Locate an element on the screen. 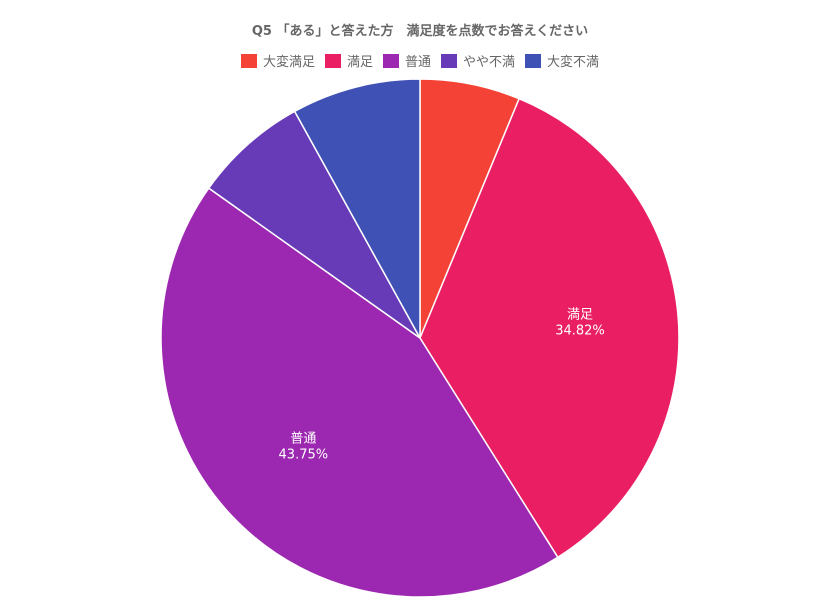  legend-entry: 大変満足 is located at coordinates (277, 60).